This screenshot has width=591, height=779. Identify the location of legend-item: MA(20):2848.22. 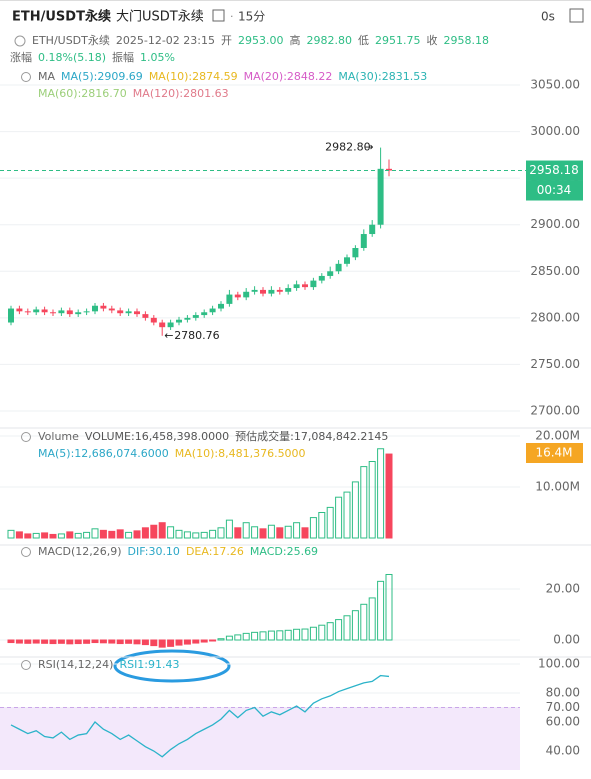
(288, 76).